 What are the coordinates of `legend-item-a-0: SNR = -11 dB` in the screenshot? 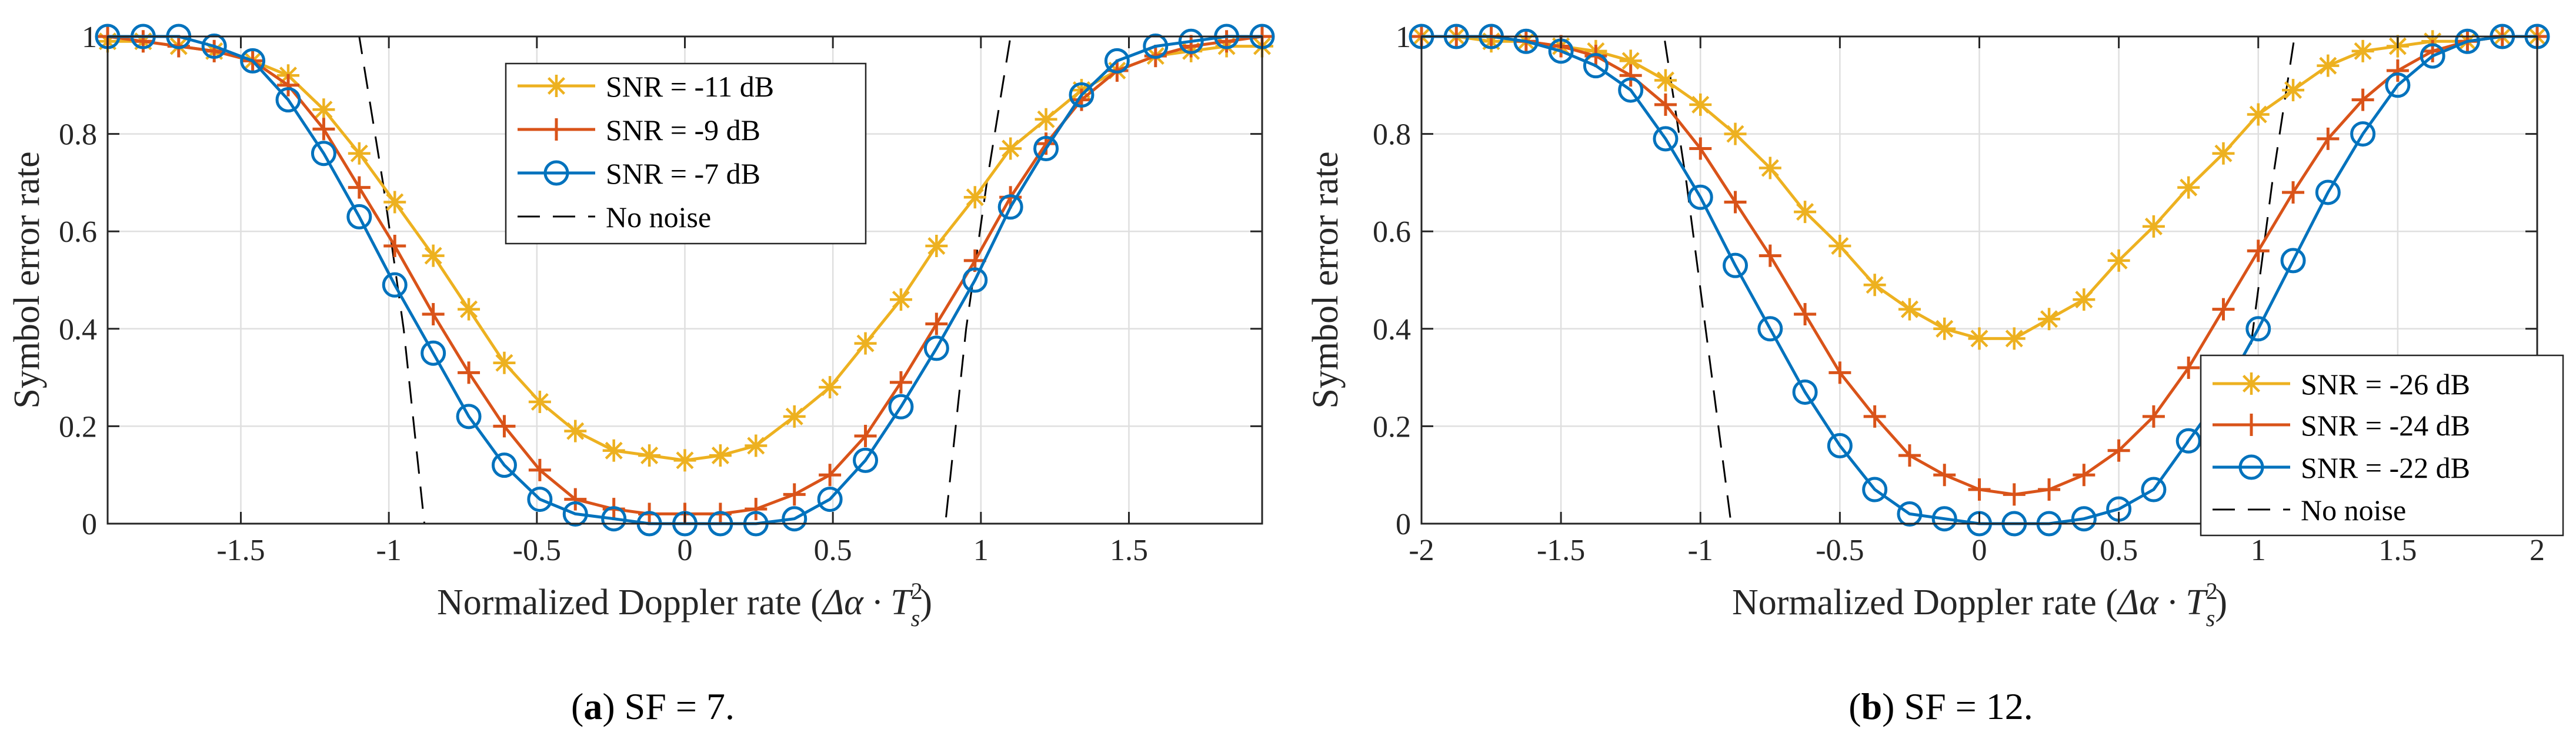 It's located at (646, 86).